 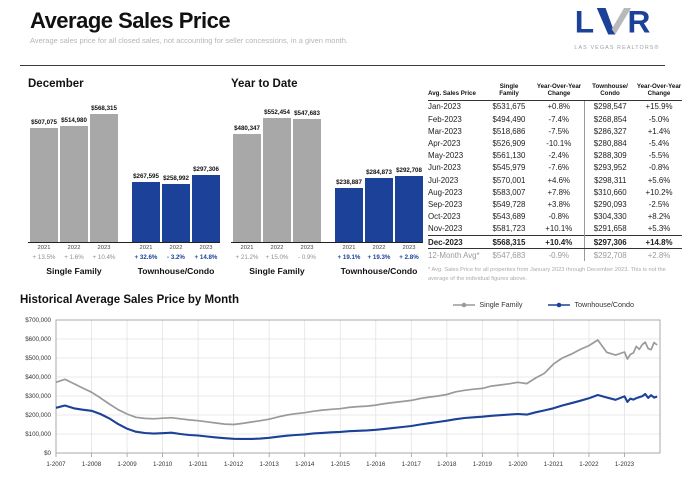 I want to click on table-cell: +10.1%, so click(x=559, y=229).